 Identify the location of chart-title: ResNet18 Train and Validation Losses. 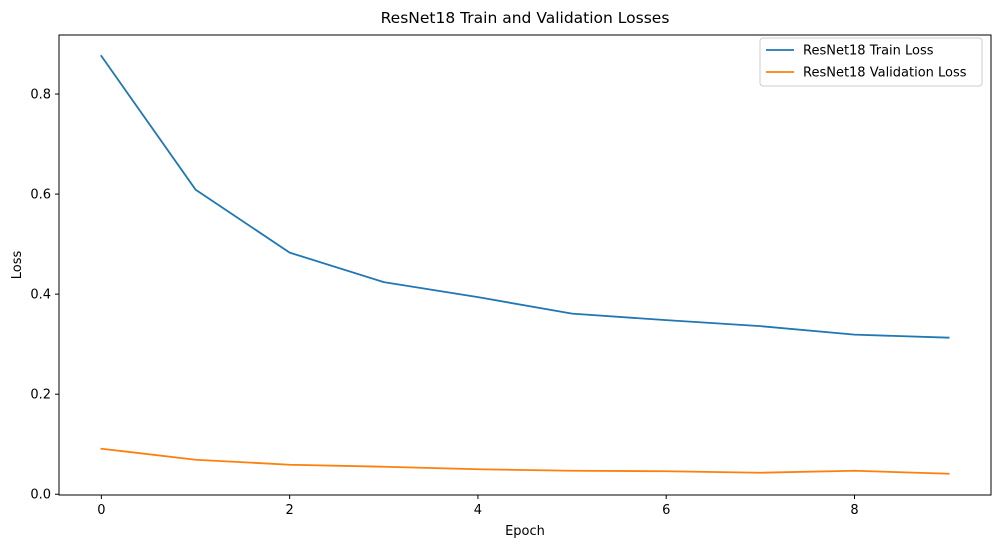
(525, 18).